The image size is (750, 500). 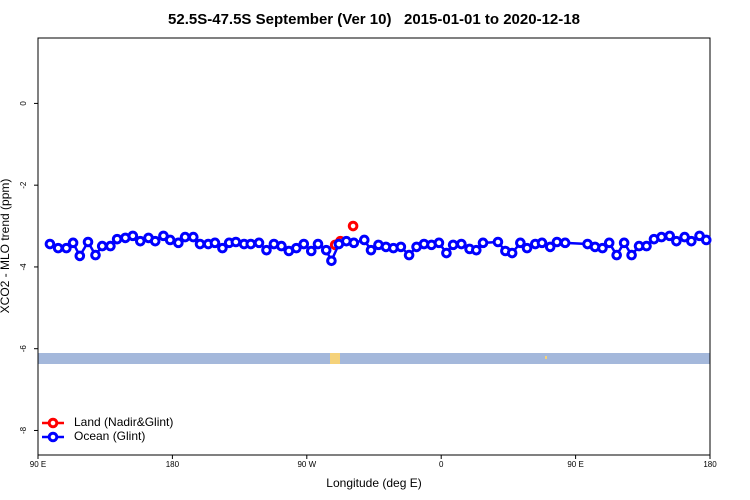 I want to click on x-tick-label: 90 W, so click(x=306, y=464).